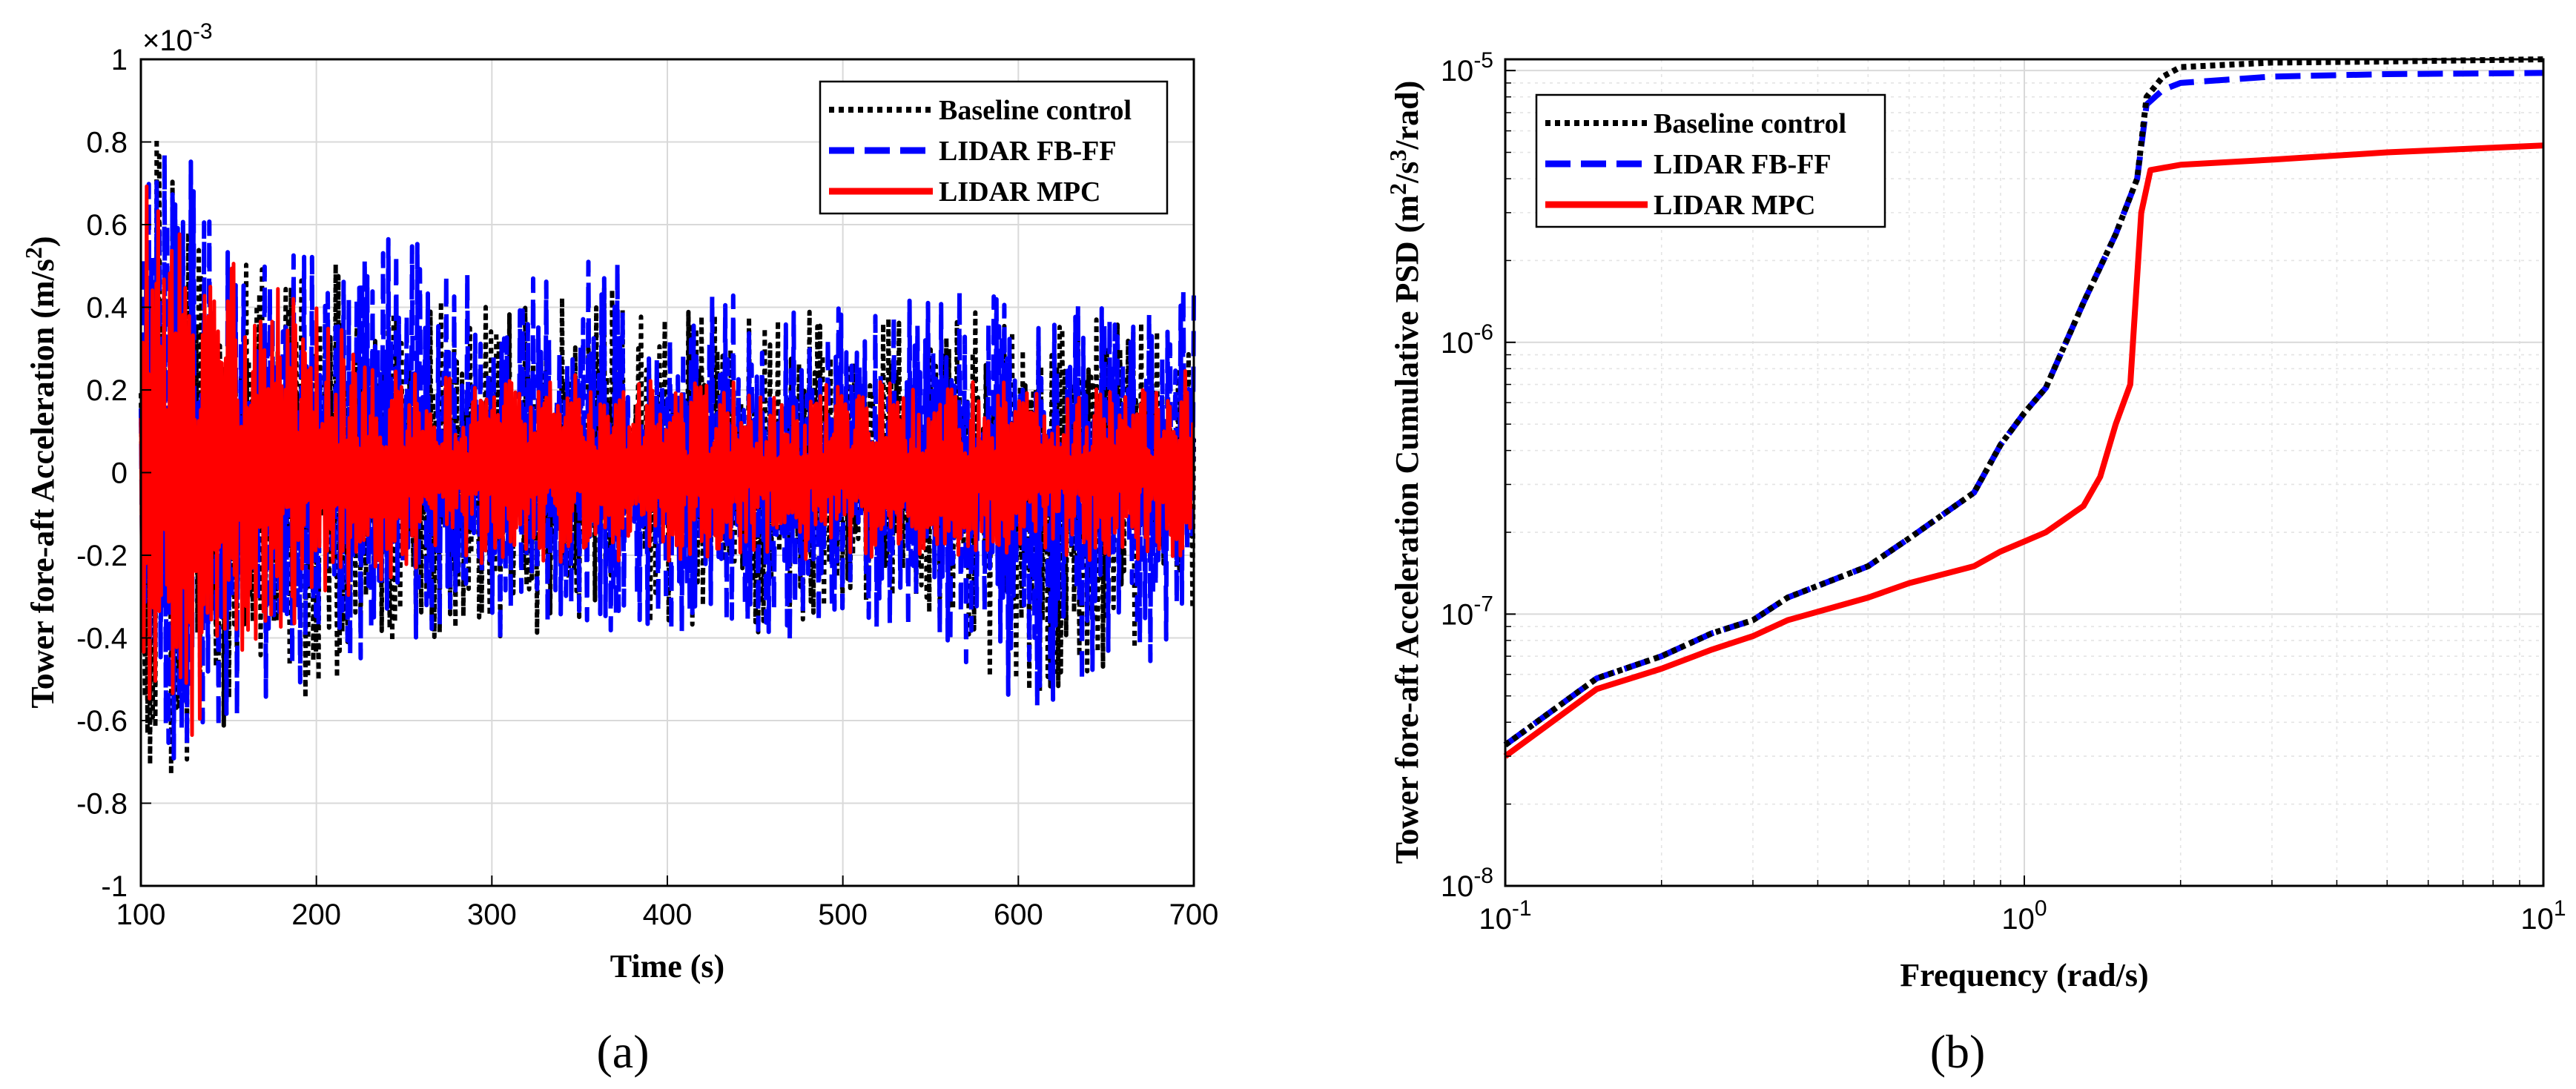 This screenshot has height=1089, width=2576. Describe the element at coordinates (119, 474) in the screenshot. I see `a-y-tick-label: 0` at that location.